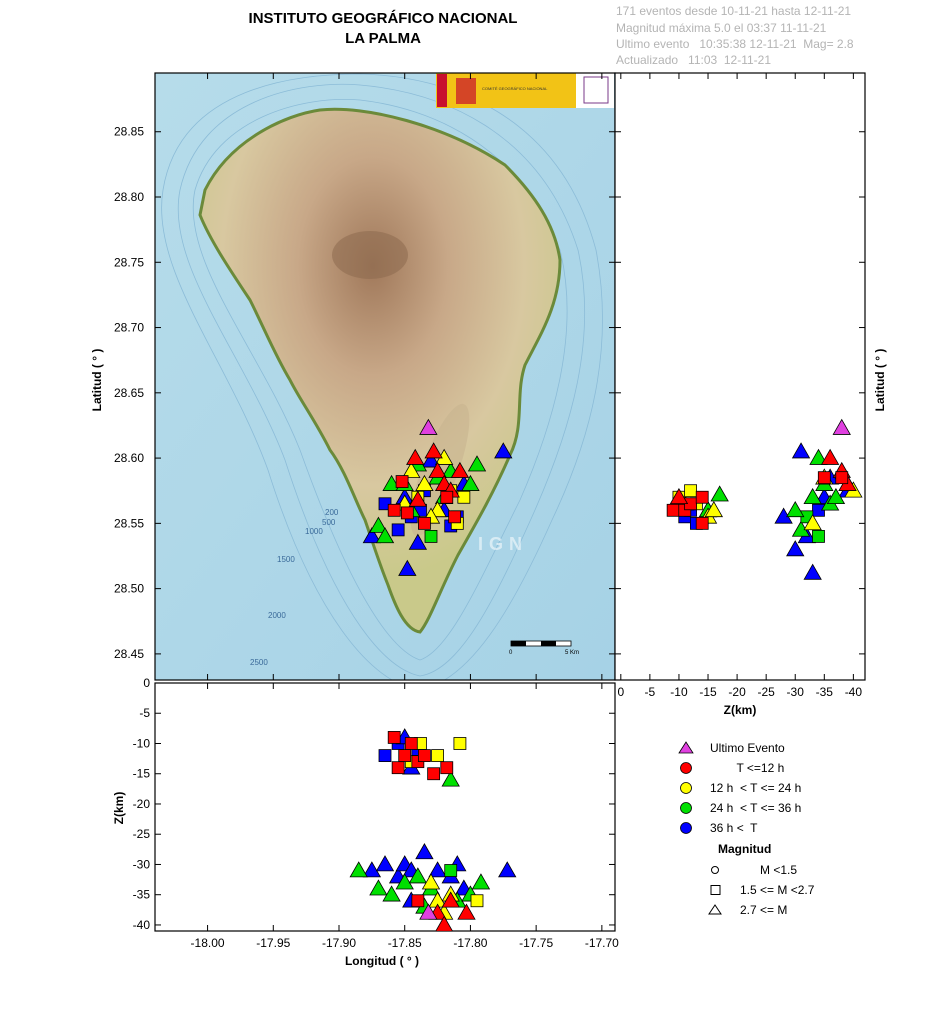  What do you see at coordinates (339, 943) in the screenshot?
I see `tick-label: -17.90` at bounding box center [339, 943].